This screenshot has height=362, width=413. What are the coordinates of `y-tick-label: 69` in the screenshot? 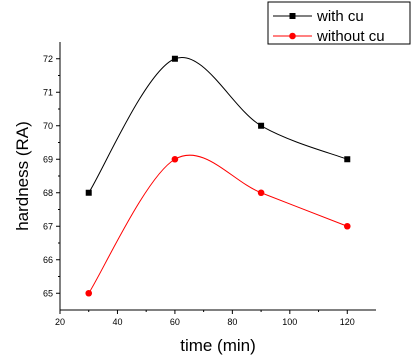 It's located at (48, 159).